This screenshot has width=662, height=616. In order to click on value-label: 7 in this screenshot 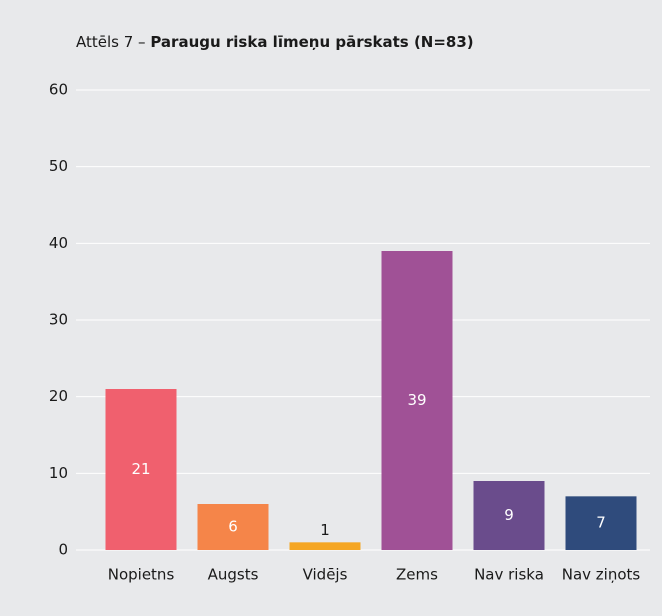, I will do `click(601, 523)`.